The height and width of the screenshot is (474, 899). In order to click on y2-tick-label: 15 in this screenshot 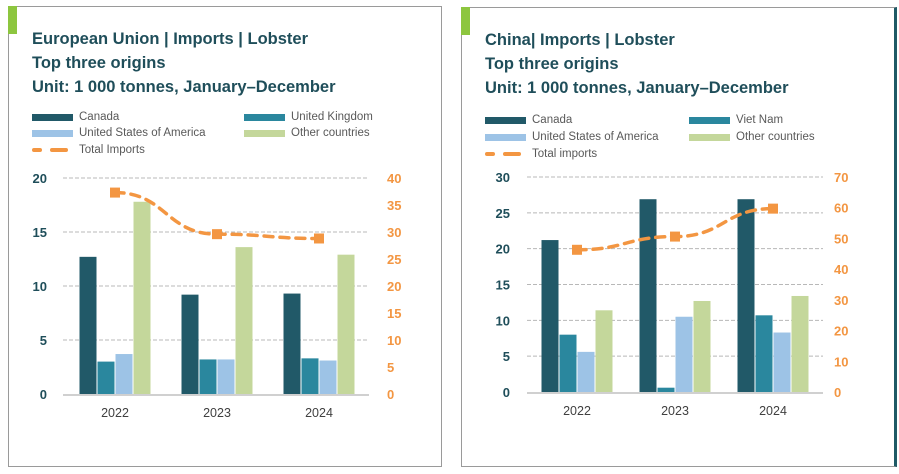, I will do `click(394, 313)`.